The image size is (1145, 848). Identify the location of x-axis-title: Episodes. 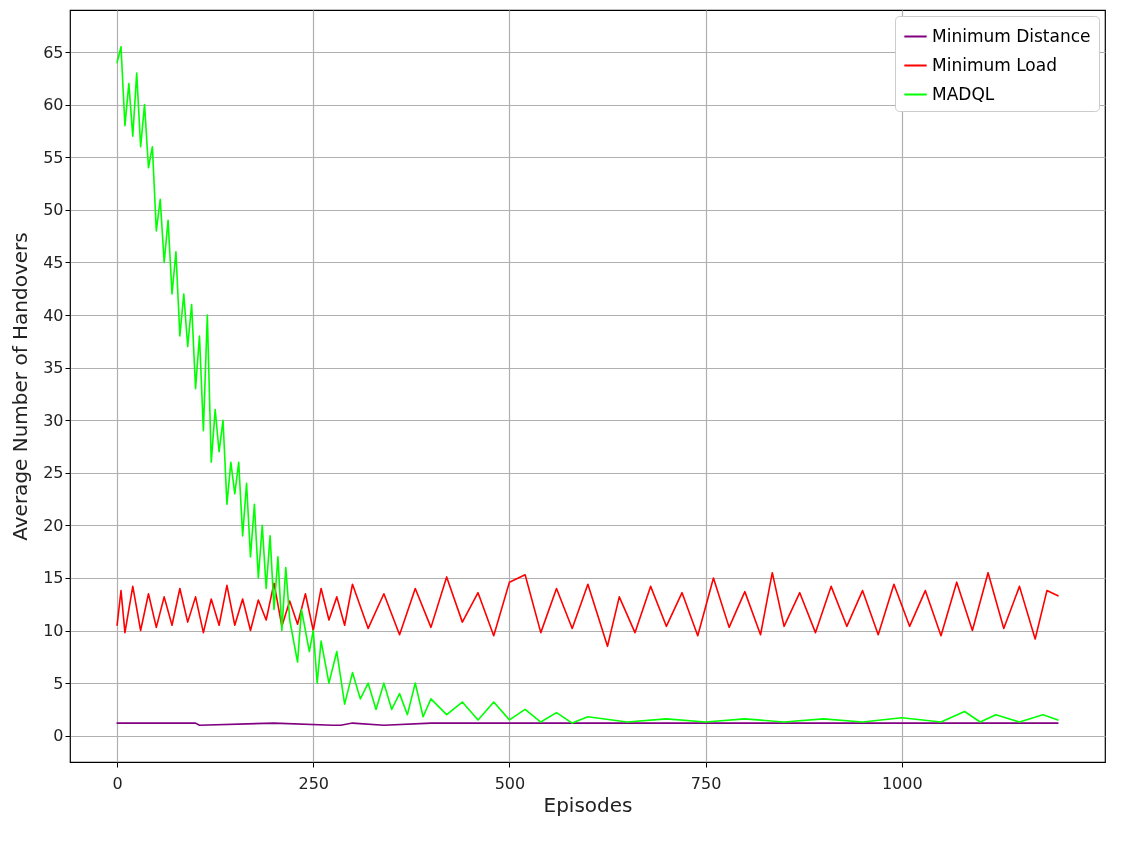
(588, 804).